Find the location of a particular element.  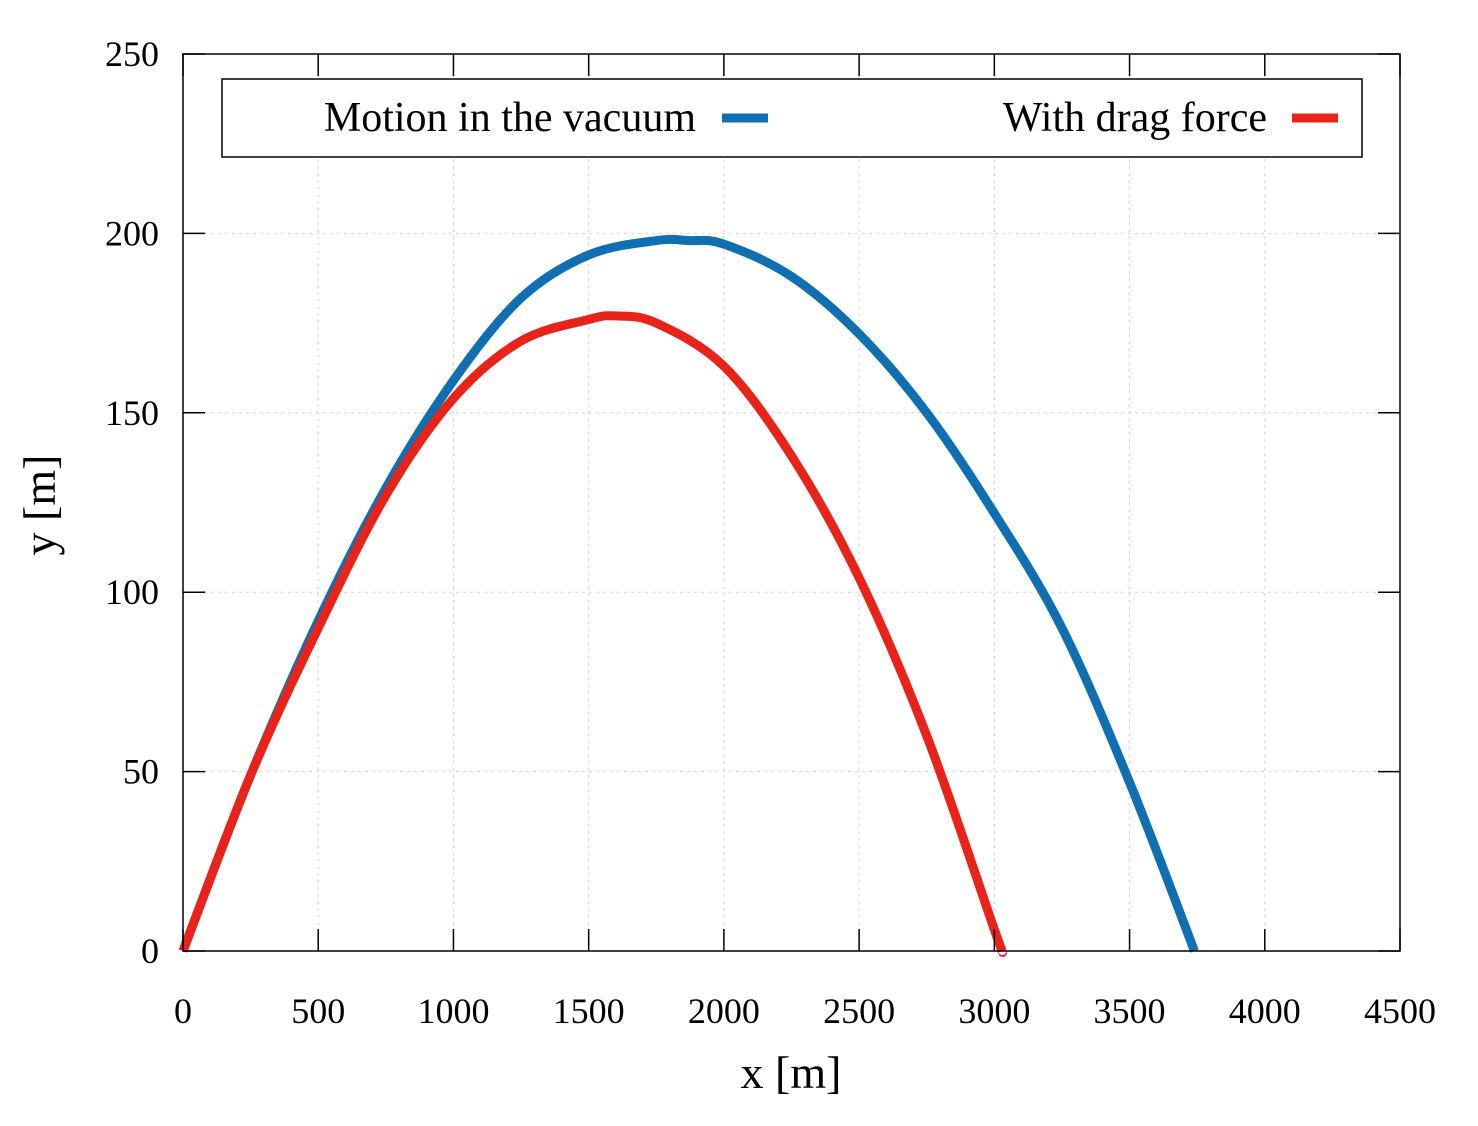

x-tick-label: 0 is located at coordinates (183, 1011).